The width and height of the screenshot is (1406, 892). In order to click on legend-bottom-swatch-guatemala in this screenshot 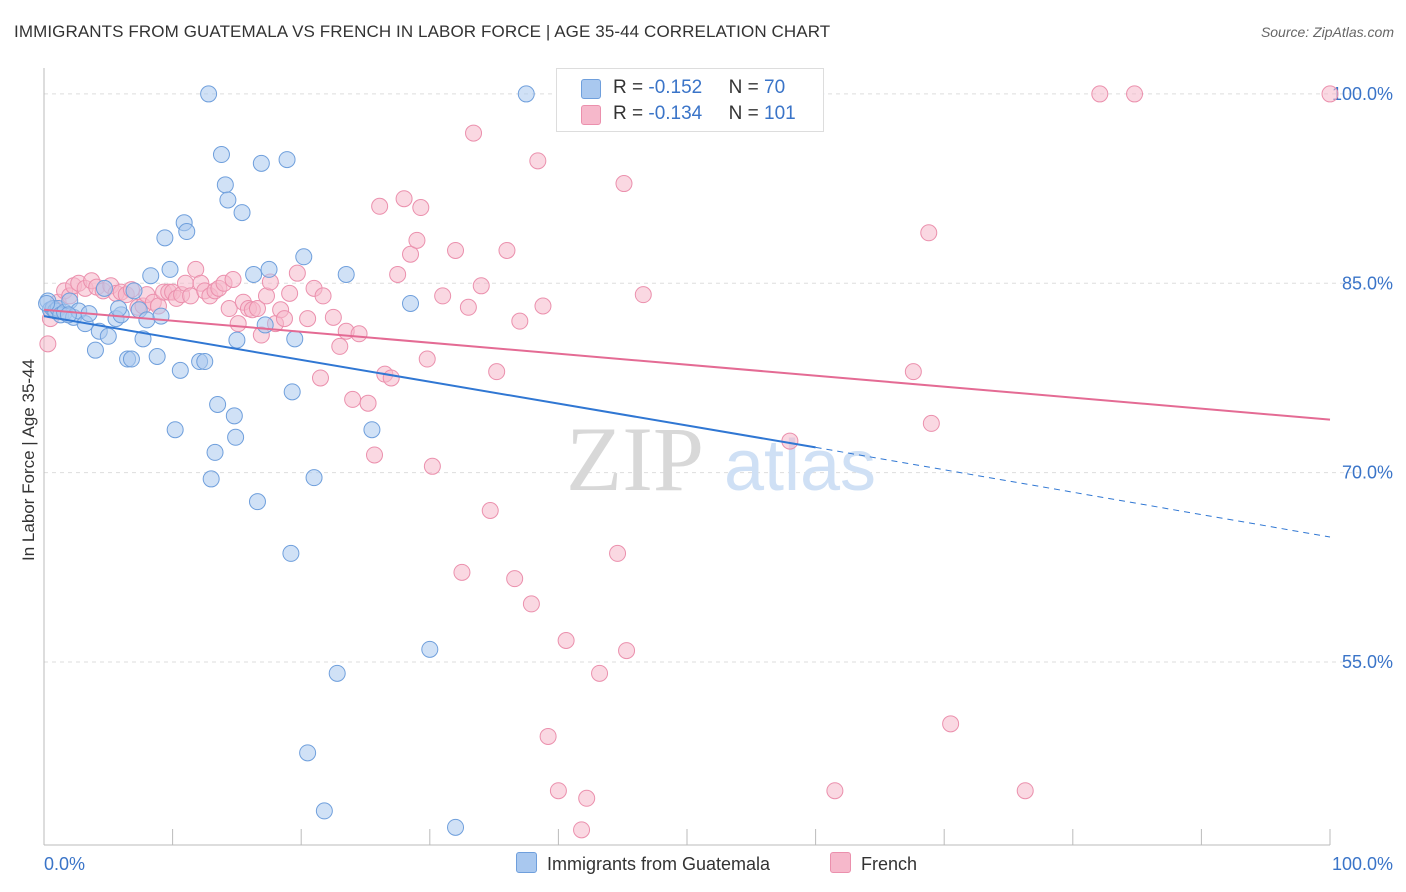, I will do `click(526, 862)`.